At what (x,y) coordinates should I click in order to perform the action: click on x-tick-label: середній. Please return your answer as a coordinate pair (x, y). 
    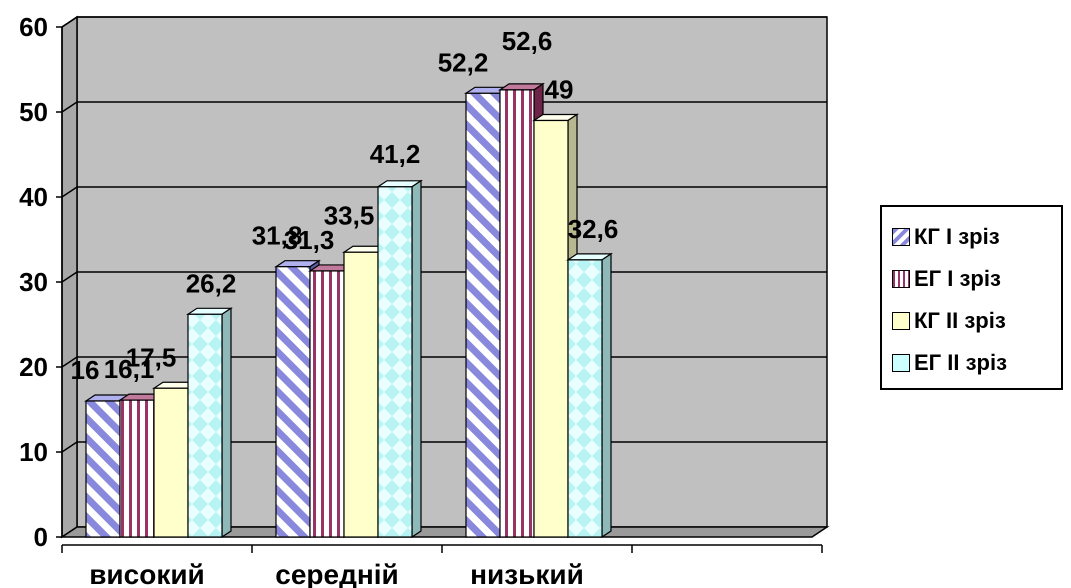
    Looking at the image, I should click on (337, 573).